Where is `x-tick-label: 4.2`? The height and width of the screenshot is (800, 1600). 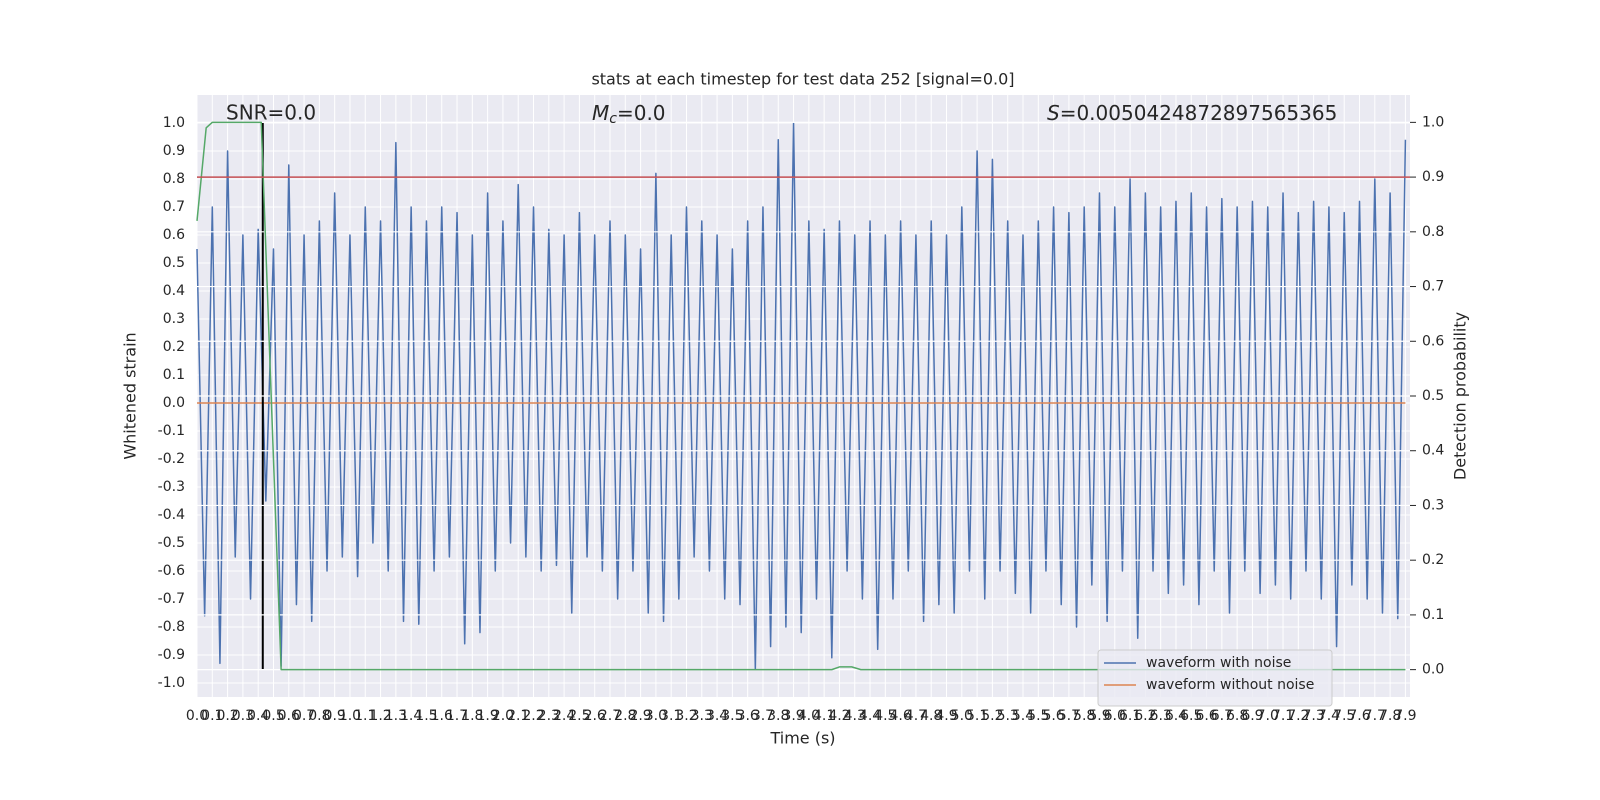 x-tick-label: 4.2 is located at coordinates (839, 716).